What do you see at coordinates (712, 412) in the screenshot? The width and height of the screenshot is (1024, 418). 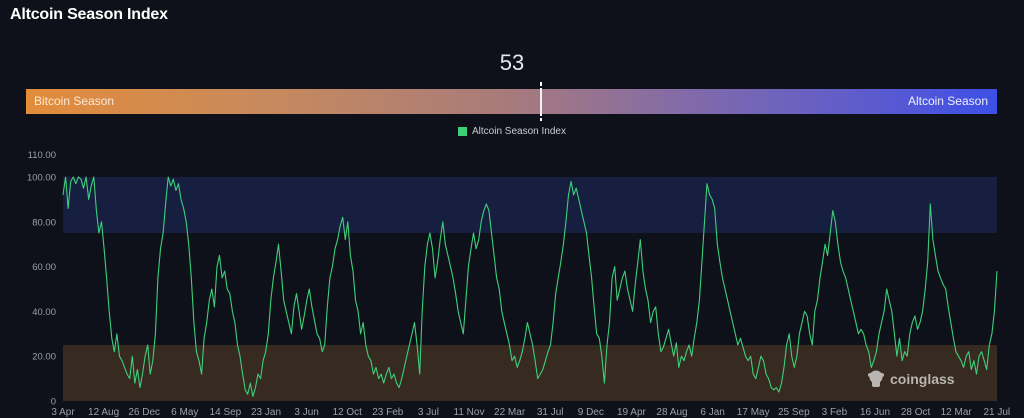 I see `x-tick-label: 6 Jan` at bounding box center [712, 412].